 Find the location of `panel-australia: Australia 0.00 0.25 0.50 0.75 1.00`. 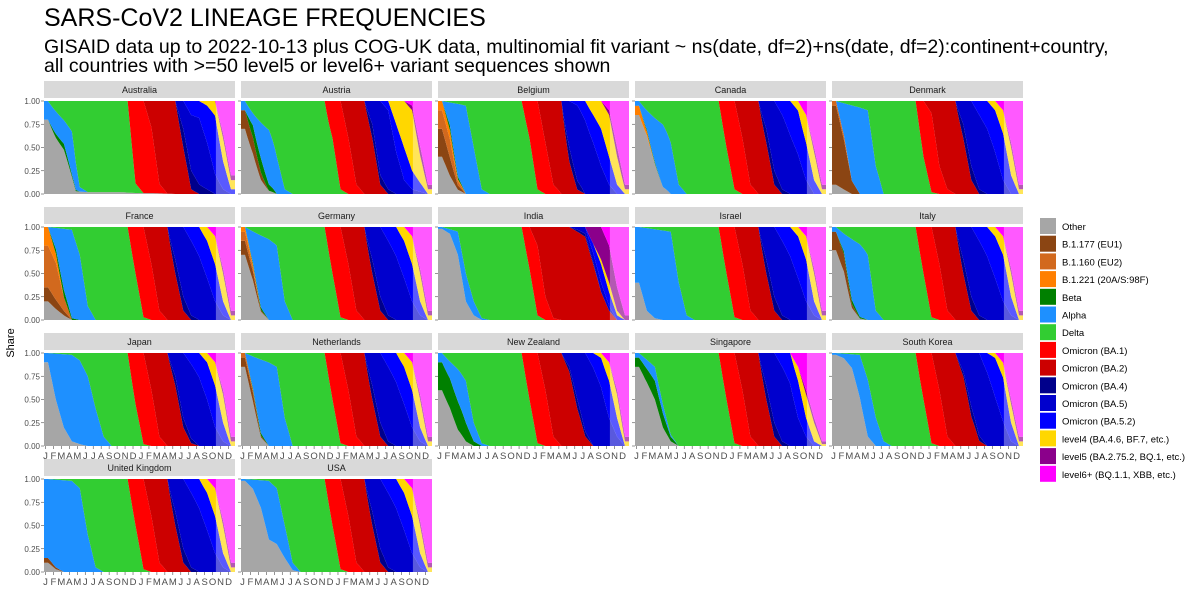

panel-australia: Australia 0.00 0.25 0.50 0.75 1.00 is located at coordinates (129, 140).